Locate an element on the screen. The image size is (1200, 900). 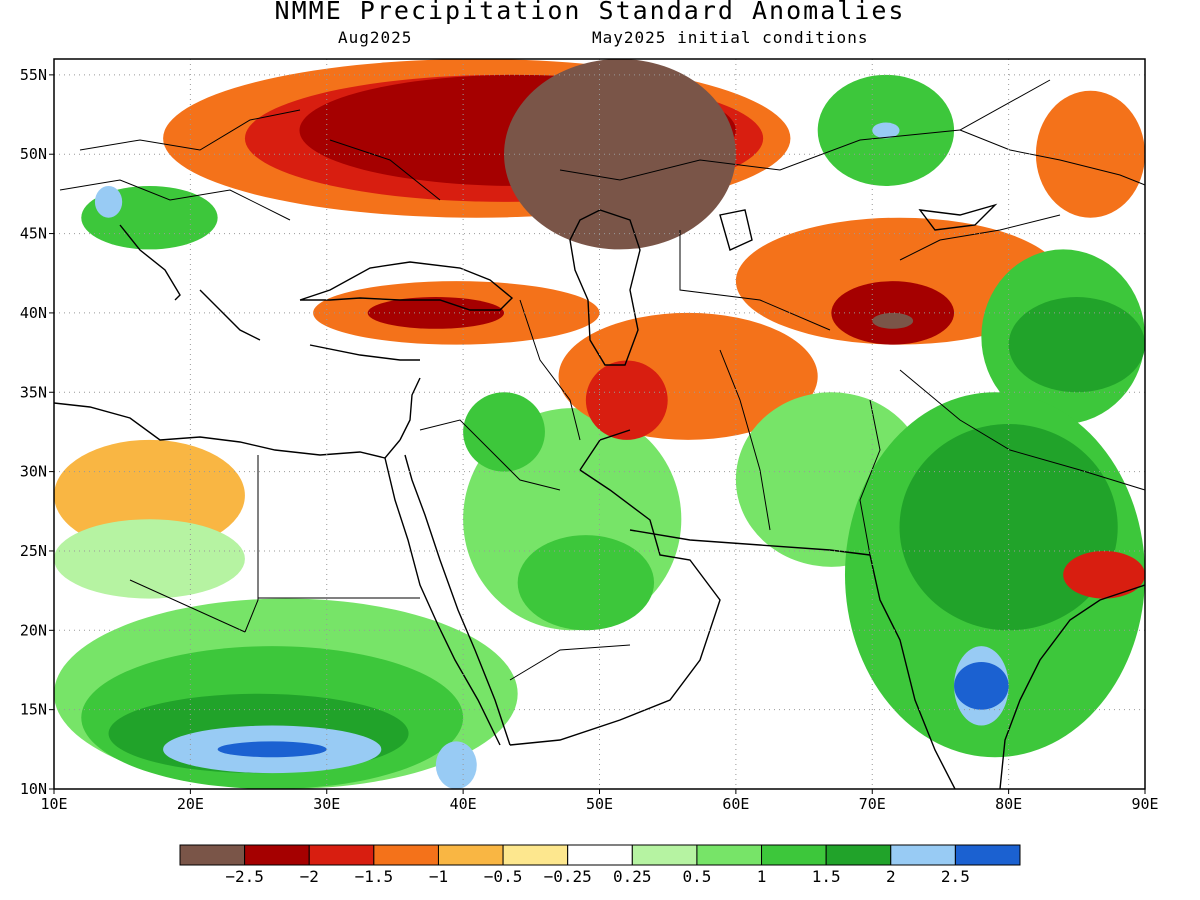
coastline-red-sea-west is located at coordinates (442, 601).